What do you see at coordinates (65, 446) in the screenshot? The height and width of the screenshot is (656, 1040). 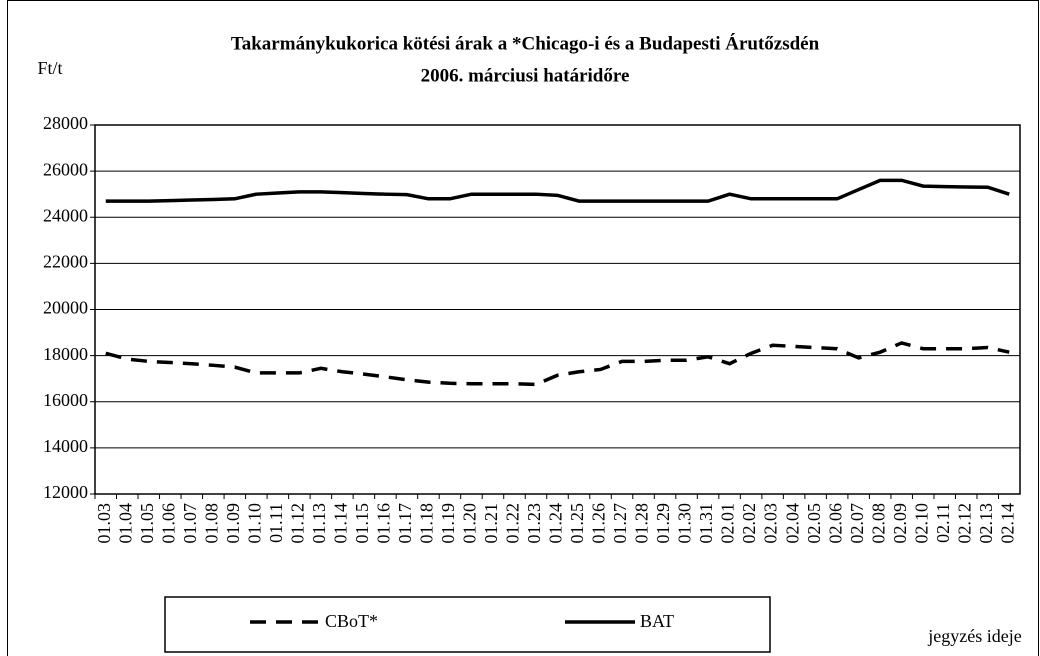 I see `y-tick-label: 14000` at bounding box center [65, 446].